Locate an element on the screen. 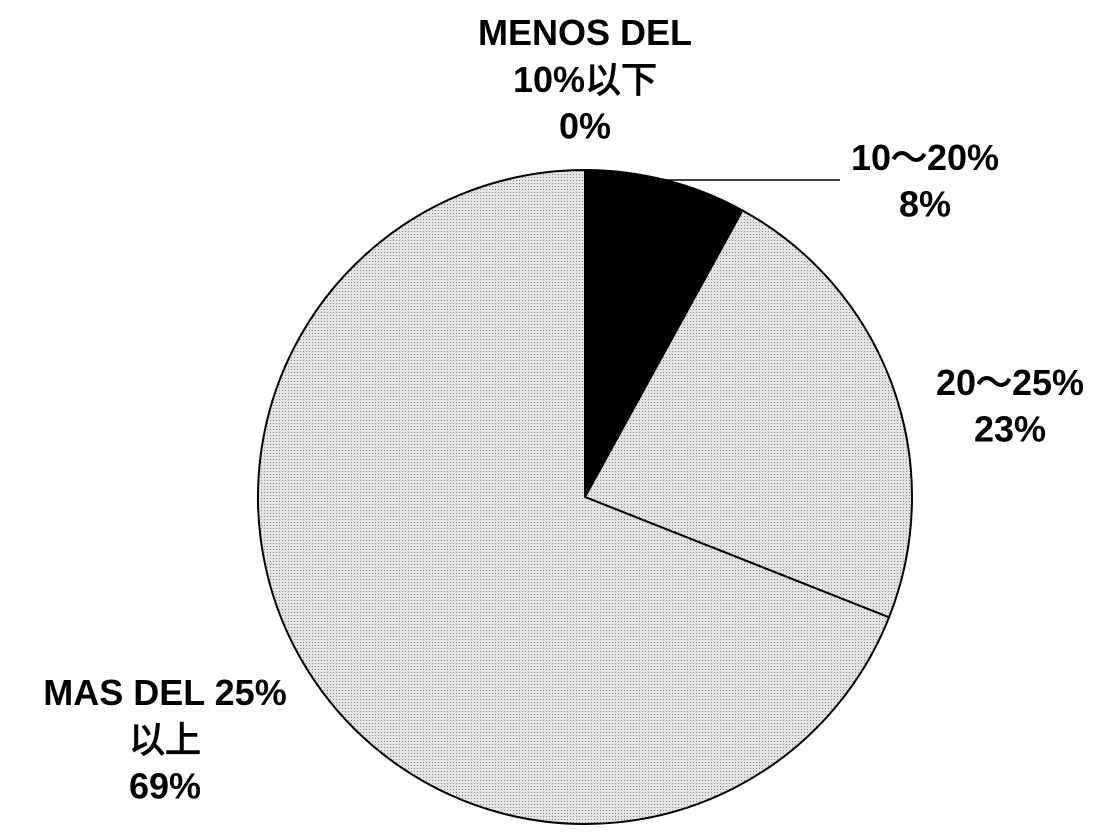 The height and width of the screenshot is (834, 1113). value-label: 0% is located at coordinates (585, 126).